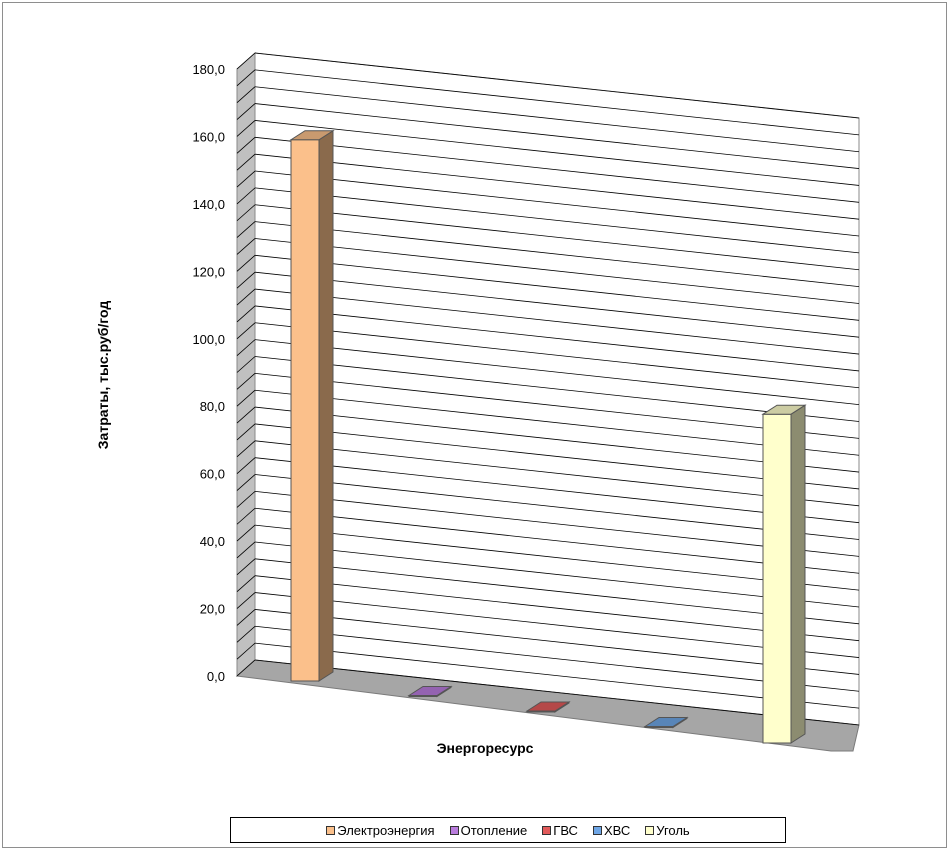  I want to click on y-tick-label: 40,0, so click(212, 541).